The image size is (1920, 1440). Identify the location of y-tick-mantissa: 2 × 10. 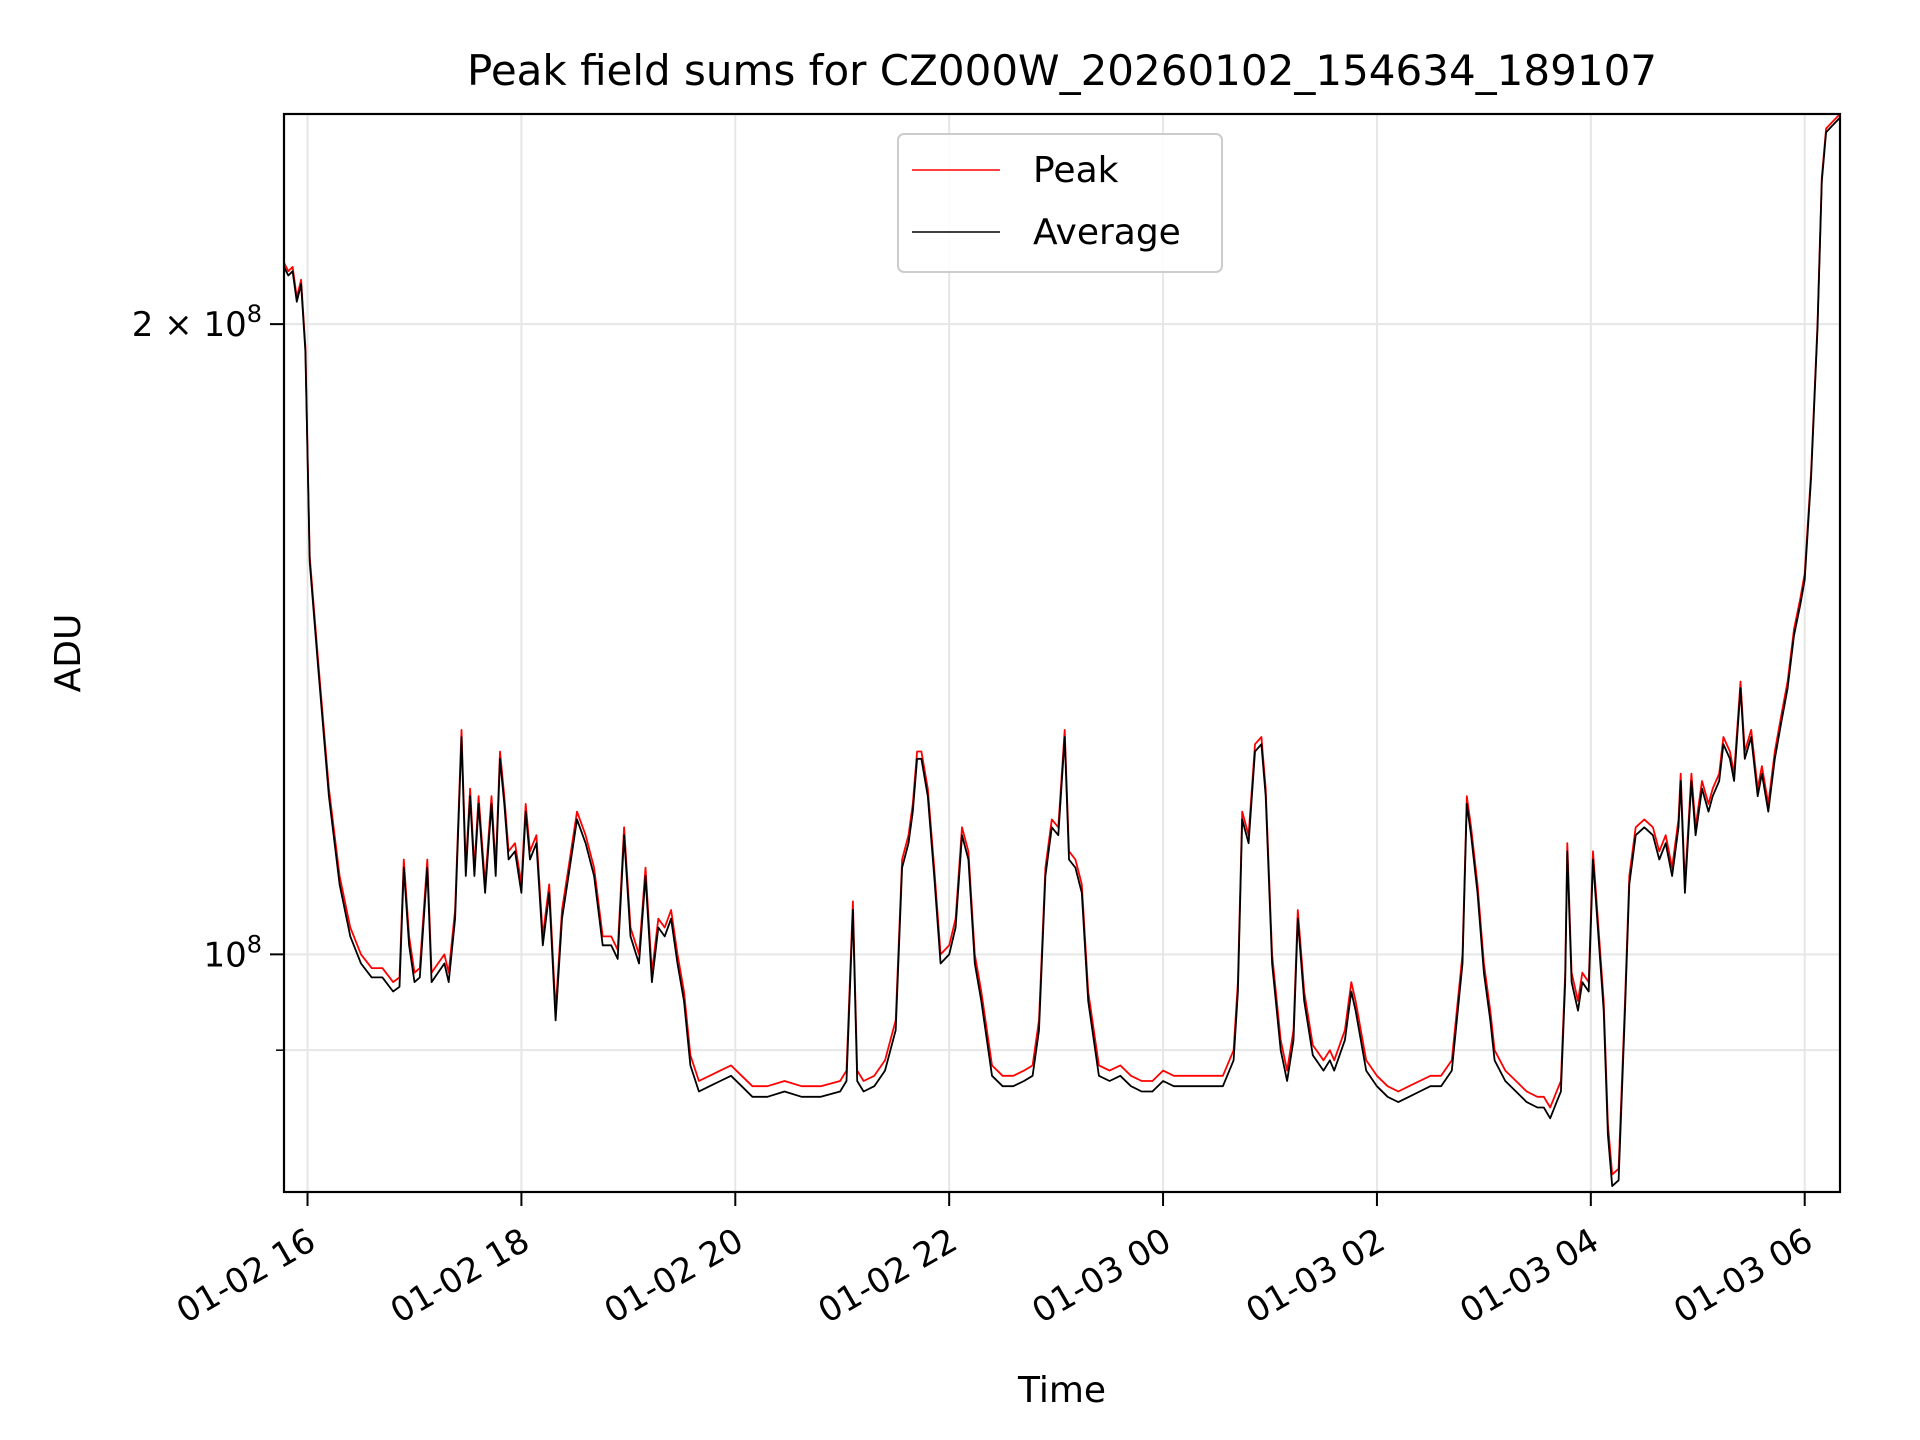
(189, 325).